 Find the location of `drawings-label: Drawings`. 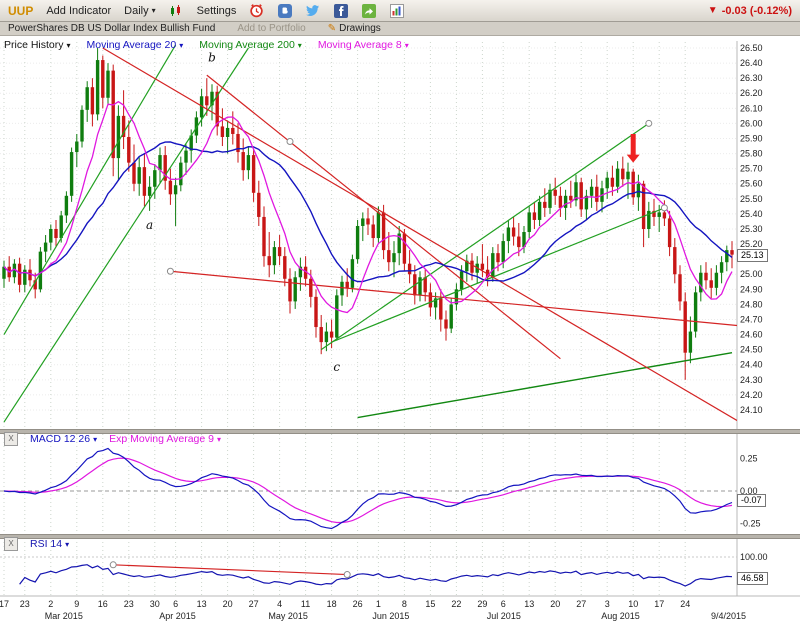

drawings-label: Drawings is located at coordinates (360, 28).